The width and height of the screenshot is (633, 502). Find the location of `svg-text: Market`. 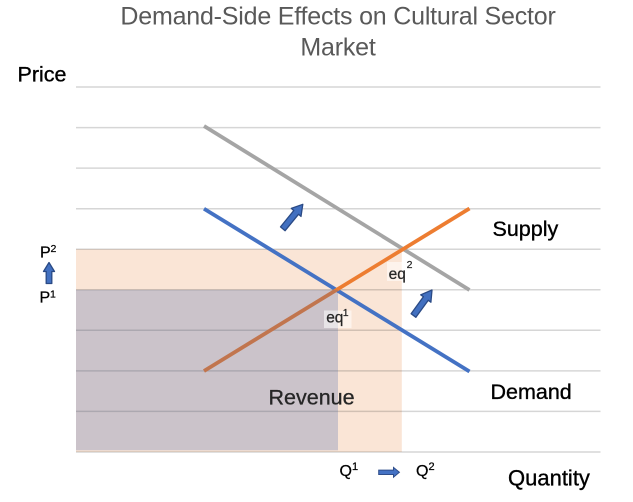

svg-text: Market is located at coordinates (337, 48).